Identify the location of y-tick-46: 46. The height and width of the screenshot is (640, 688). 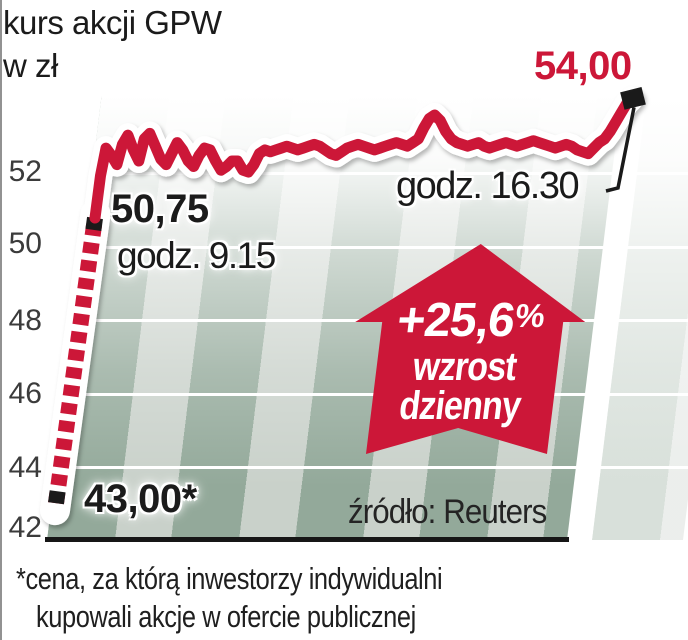
(25, 393).